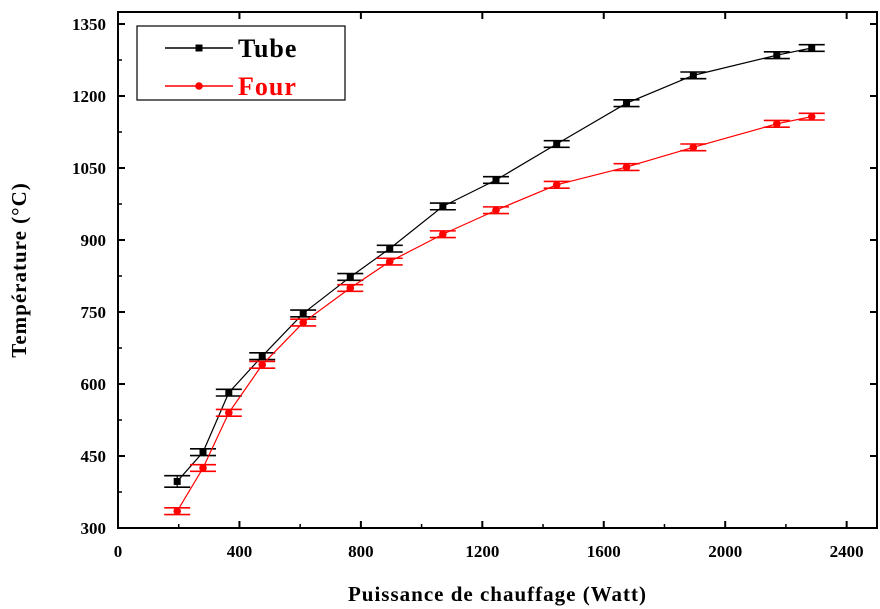 The height and width of the screenshot is (609, 880). Describe the element at coordinates (89, 96) in the screenshot. I see `y-tick-label: 1200` at that location.